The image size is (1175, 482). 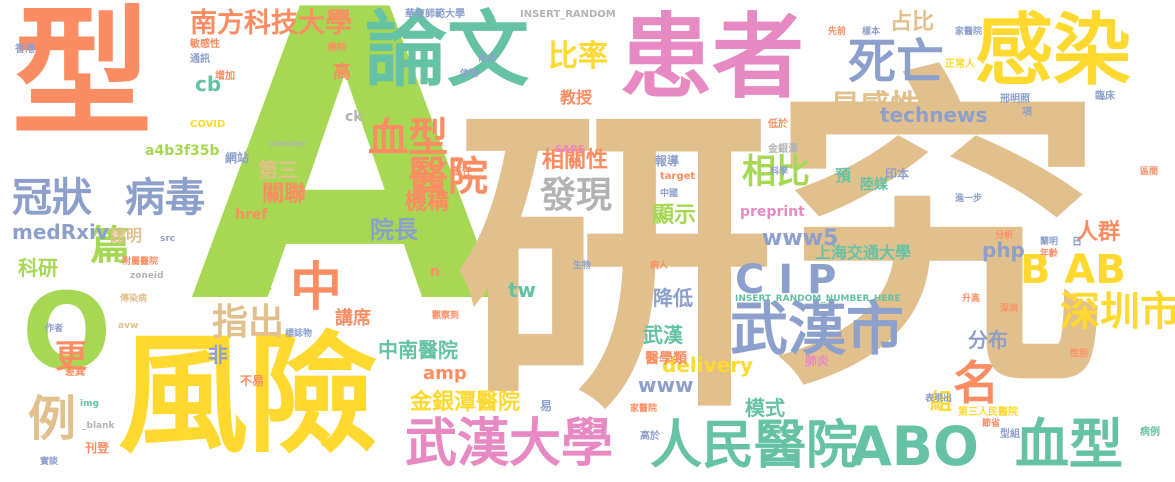 What do you see at coordinates (337, 48) in the screenshot?
I see `word-jizhi: 機制` at bounding box center [337, 48].